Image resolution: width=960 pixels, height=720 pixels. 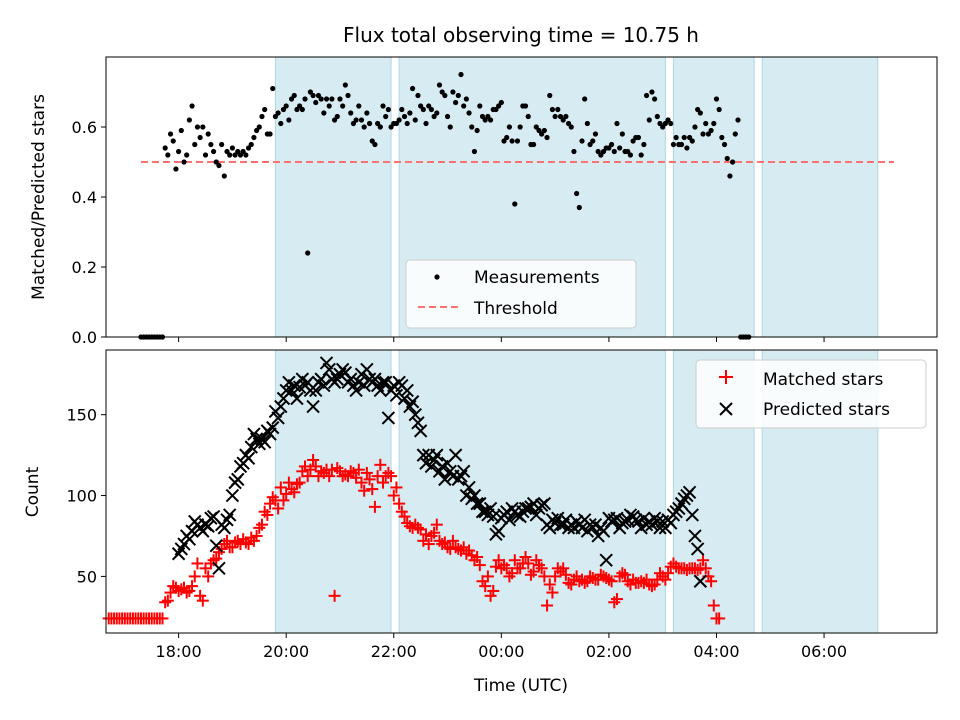 What do you see at coordinates (84, 127) in the screenshot?
I see `y-tick-label: 0.6` at bounding box center [84, 127].